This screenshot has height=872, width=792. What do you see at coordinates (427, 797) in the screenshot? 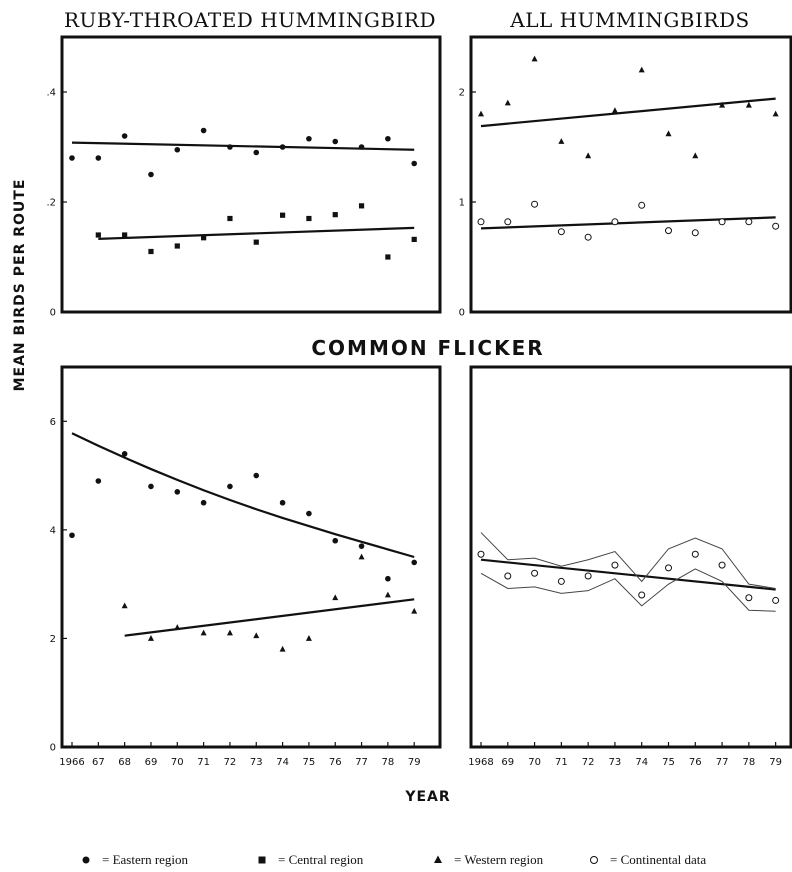
I see `x-axis-label: YEAR` at bounding box center [427, 797].